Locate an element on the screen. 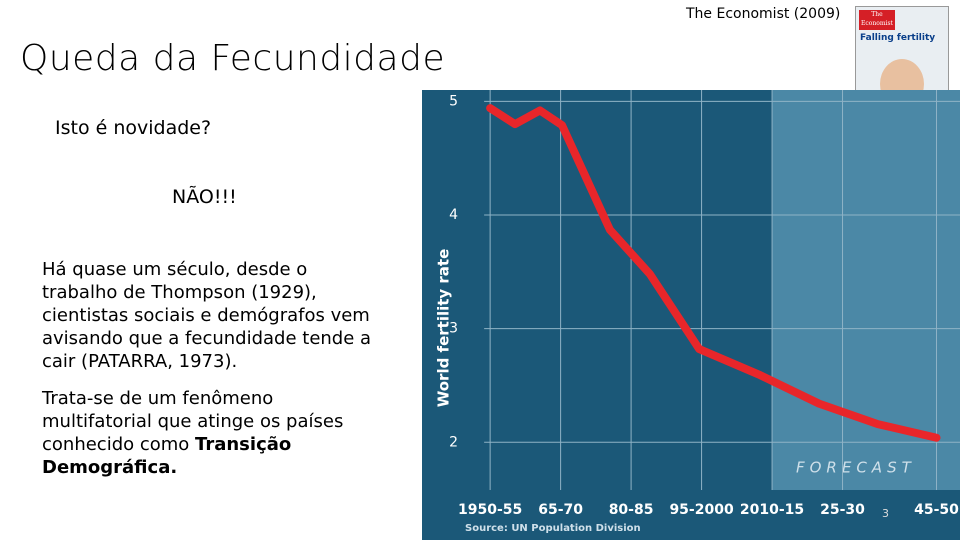 The image size is (960, 540). question: Isto é novidade? is located at coordinates (133, 128).